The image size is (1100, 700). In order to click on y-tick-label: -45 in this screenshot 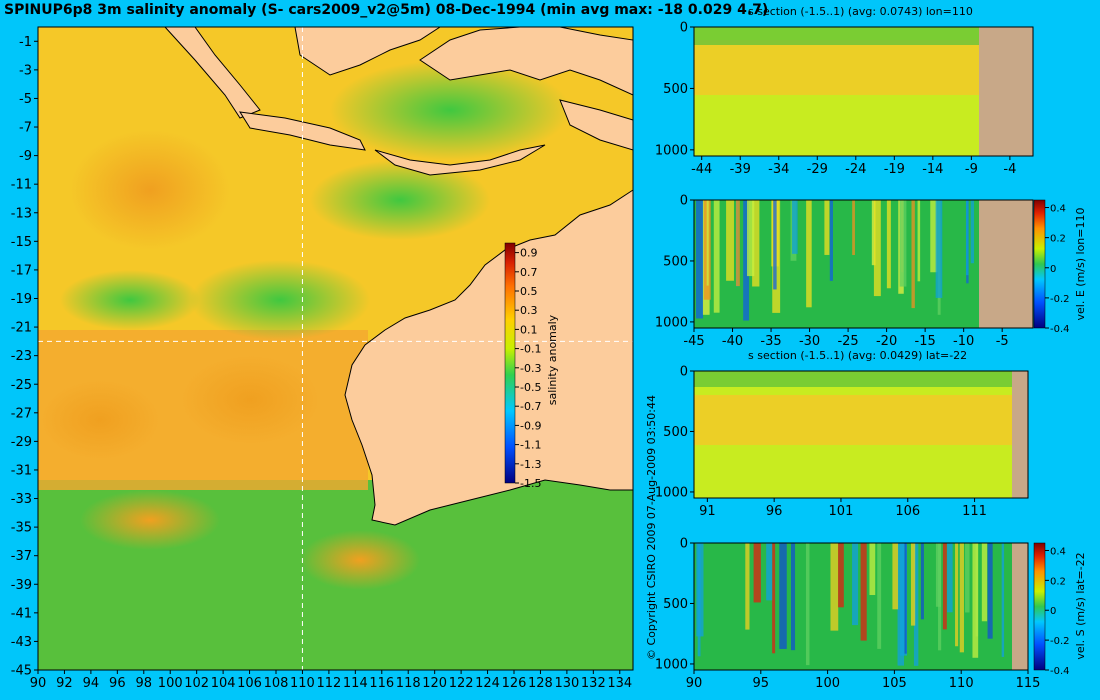, I will do `click(21, 671)`.